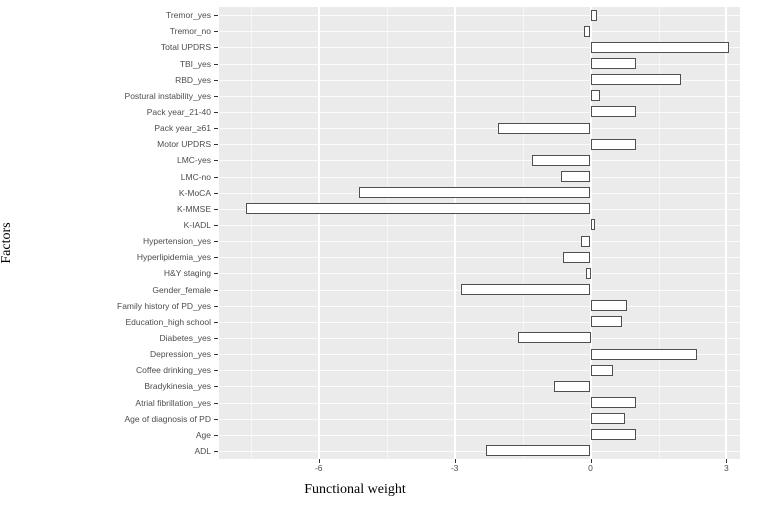 The width and height of the screenshot is (760, 507). What do you see at coordinates (173, 257) in the screenshot?
I see `y-axis-category-label: Hyperlipidemia_yes` at bounding box center [173, 257].